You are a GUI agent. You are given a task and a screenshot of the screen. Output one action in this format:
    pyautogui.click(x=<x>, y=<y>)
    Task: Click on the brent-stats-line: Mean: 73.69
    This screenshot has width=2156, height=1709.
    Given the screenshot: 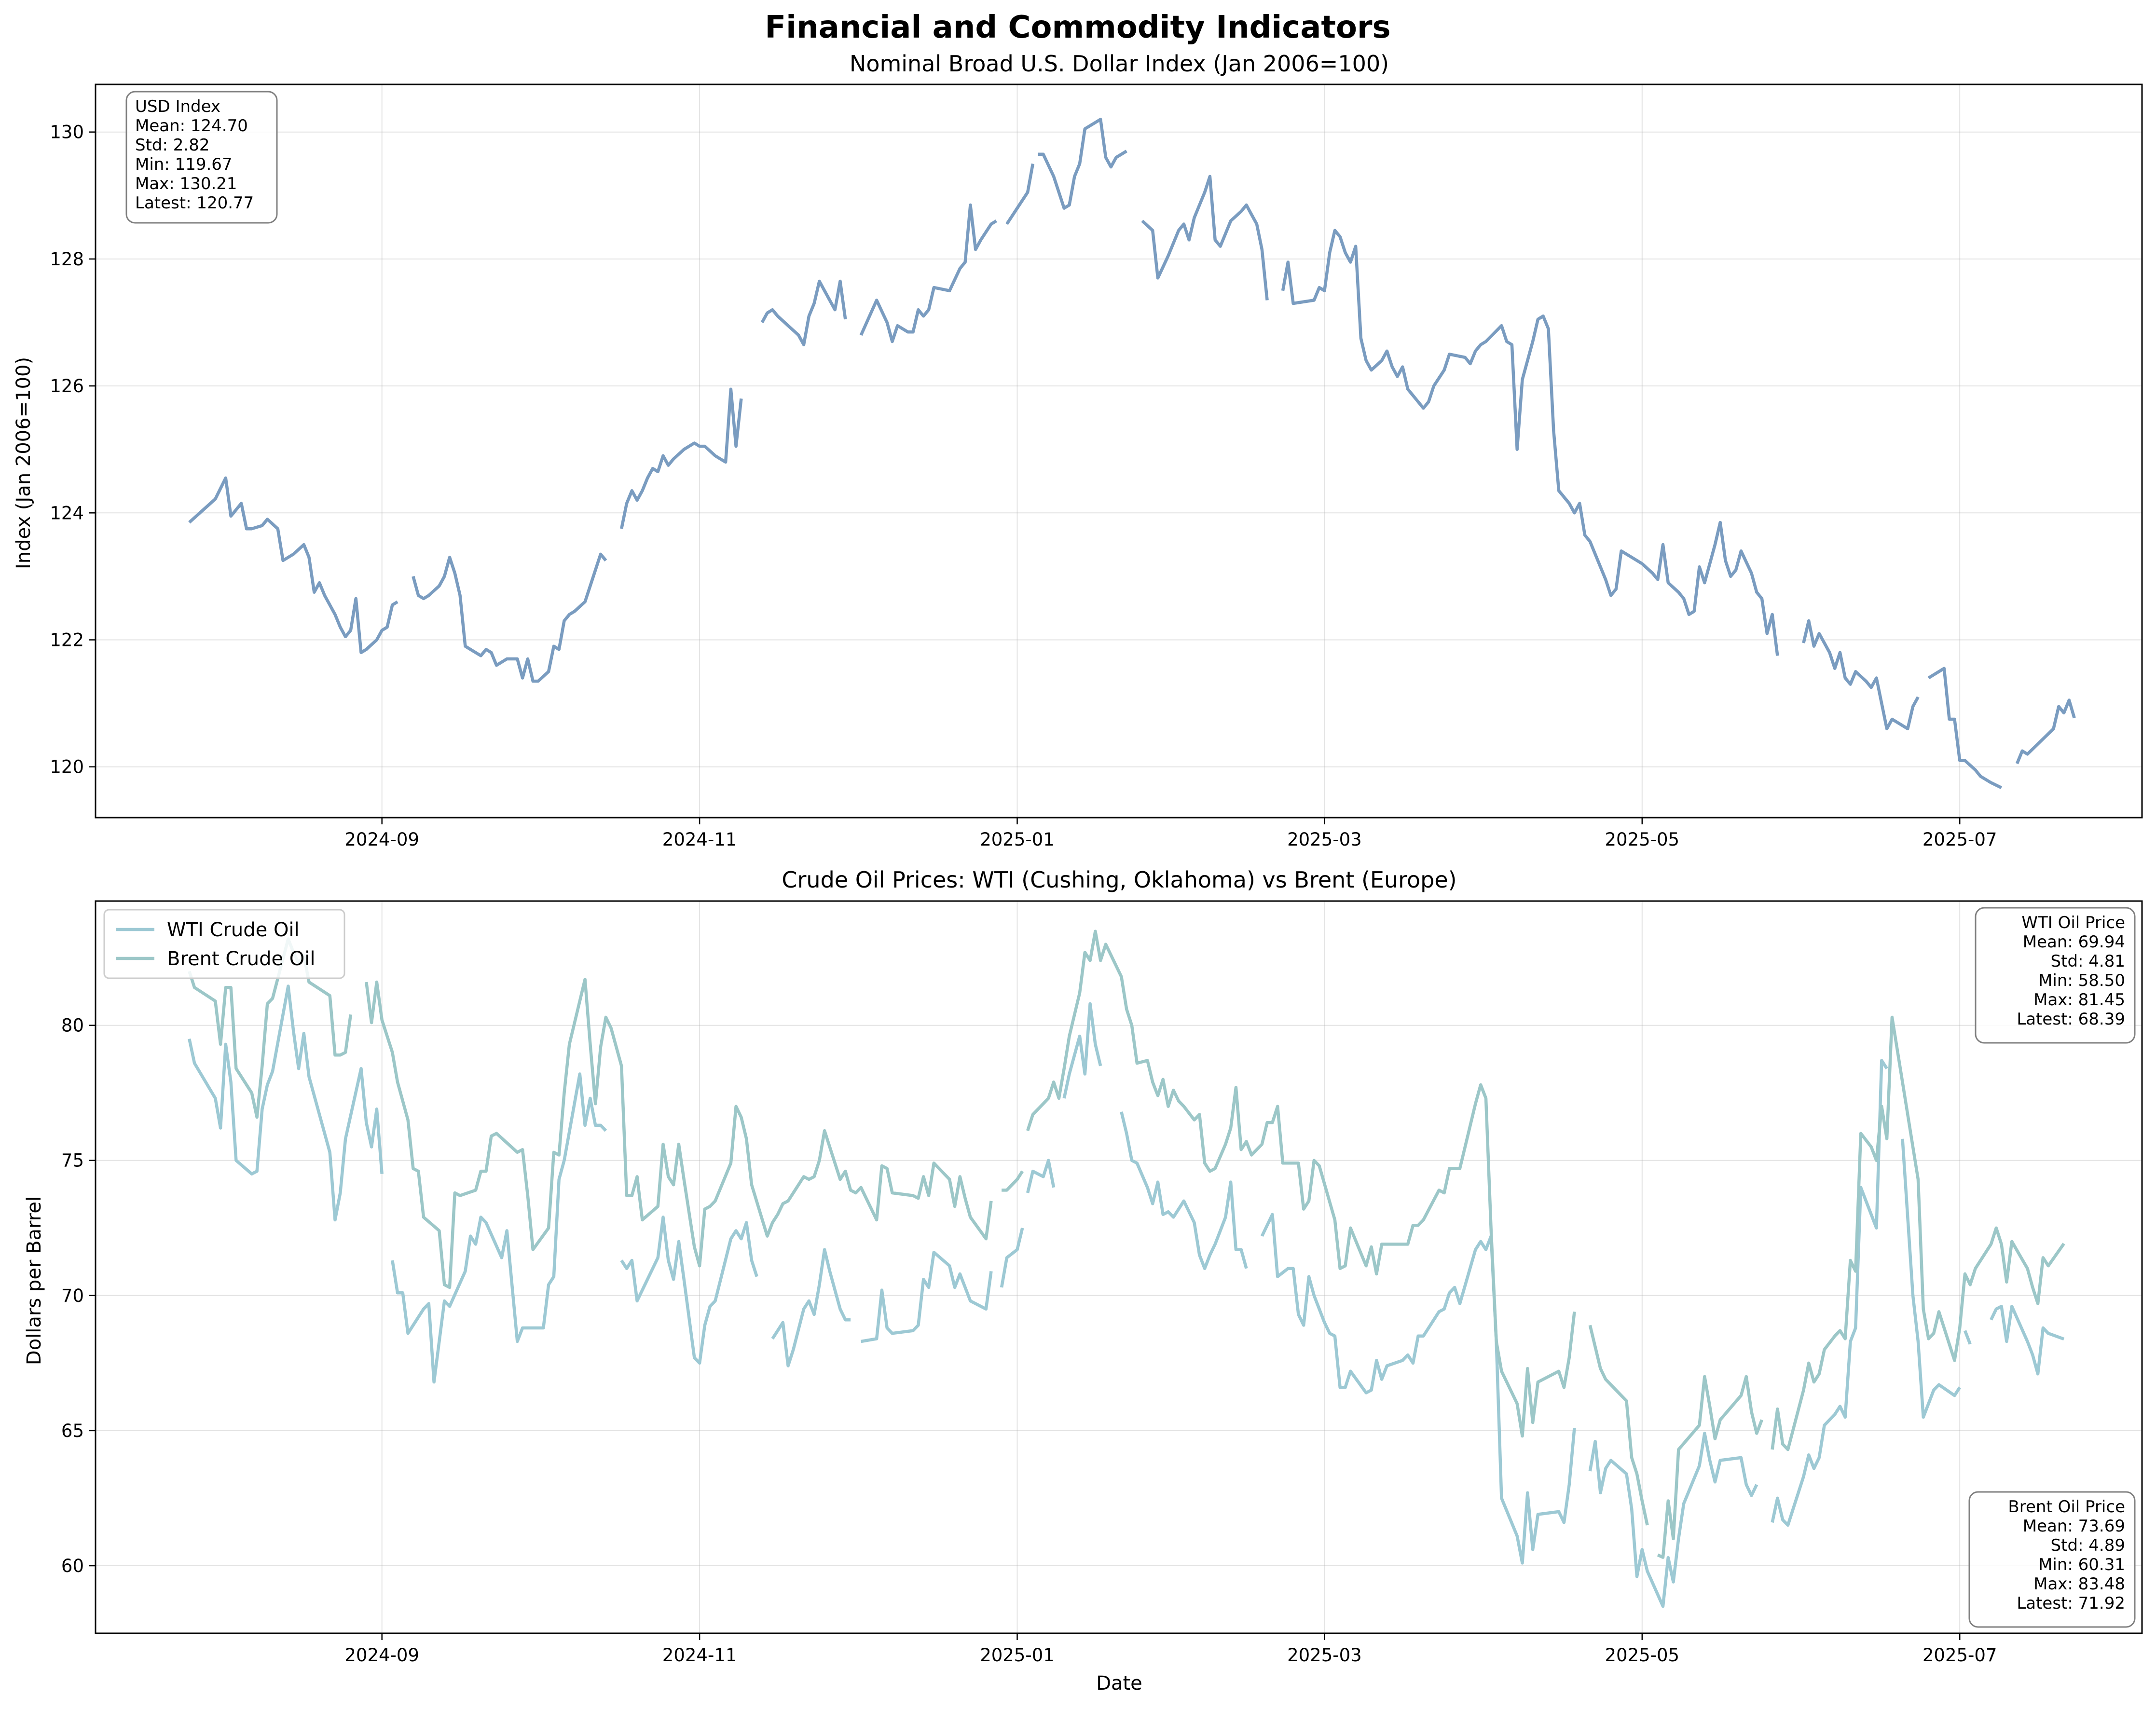 What is the action you would take?
    pyautogui.click(x=2074, y=1526)
    